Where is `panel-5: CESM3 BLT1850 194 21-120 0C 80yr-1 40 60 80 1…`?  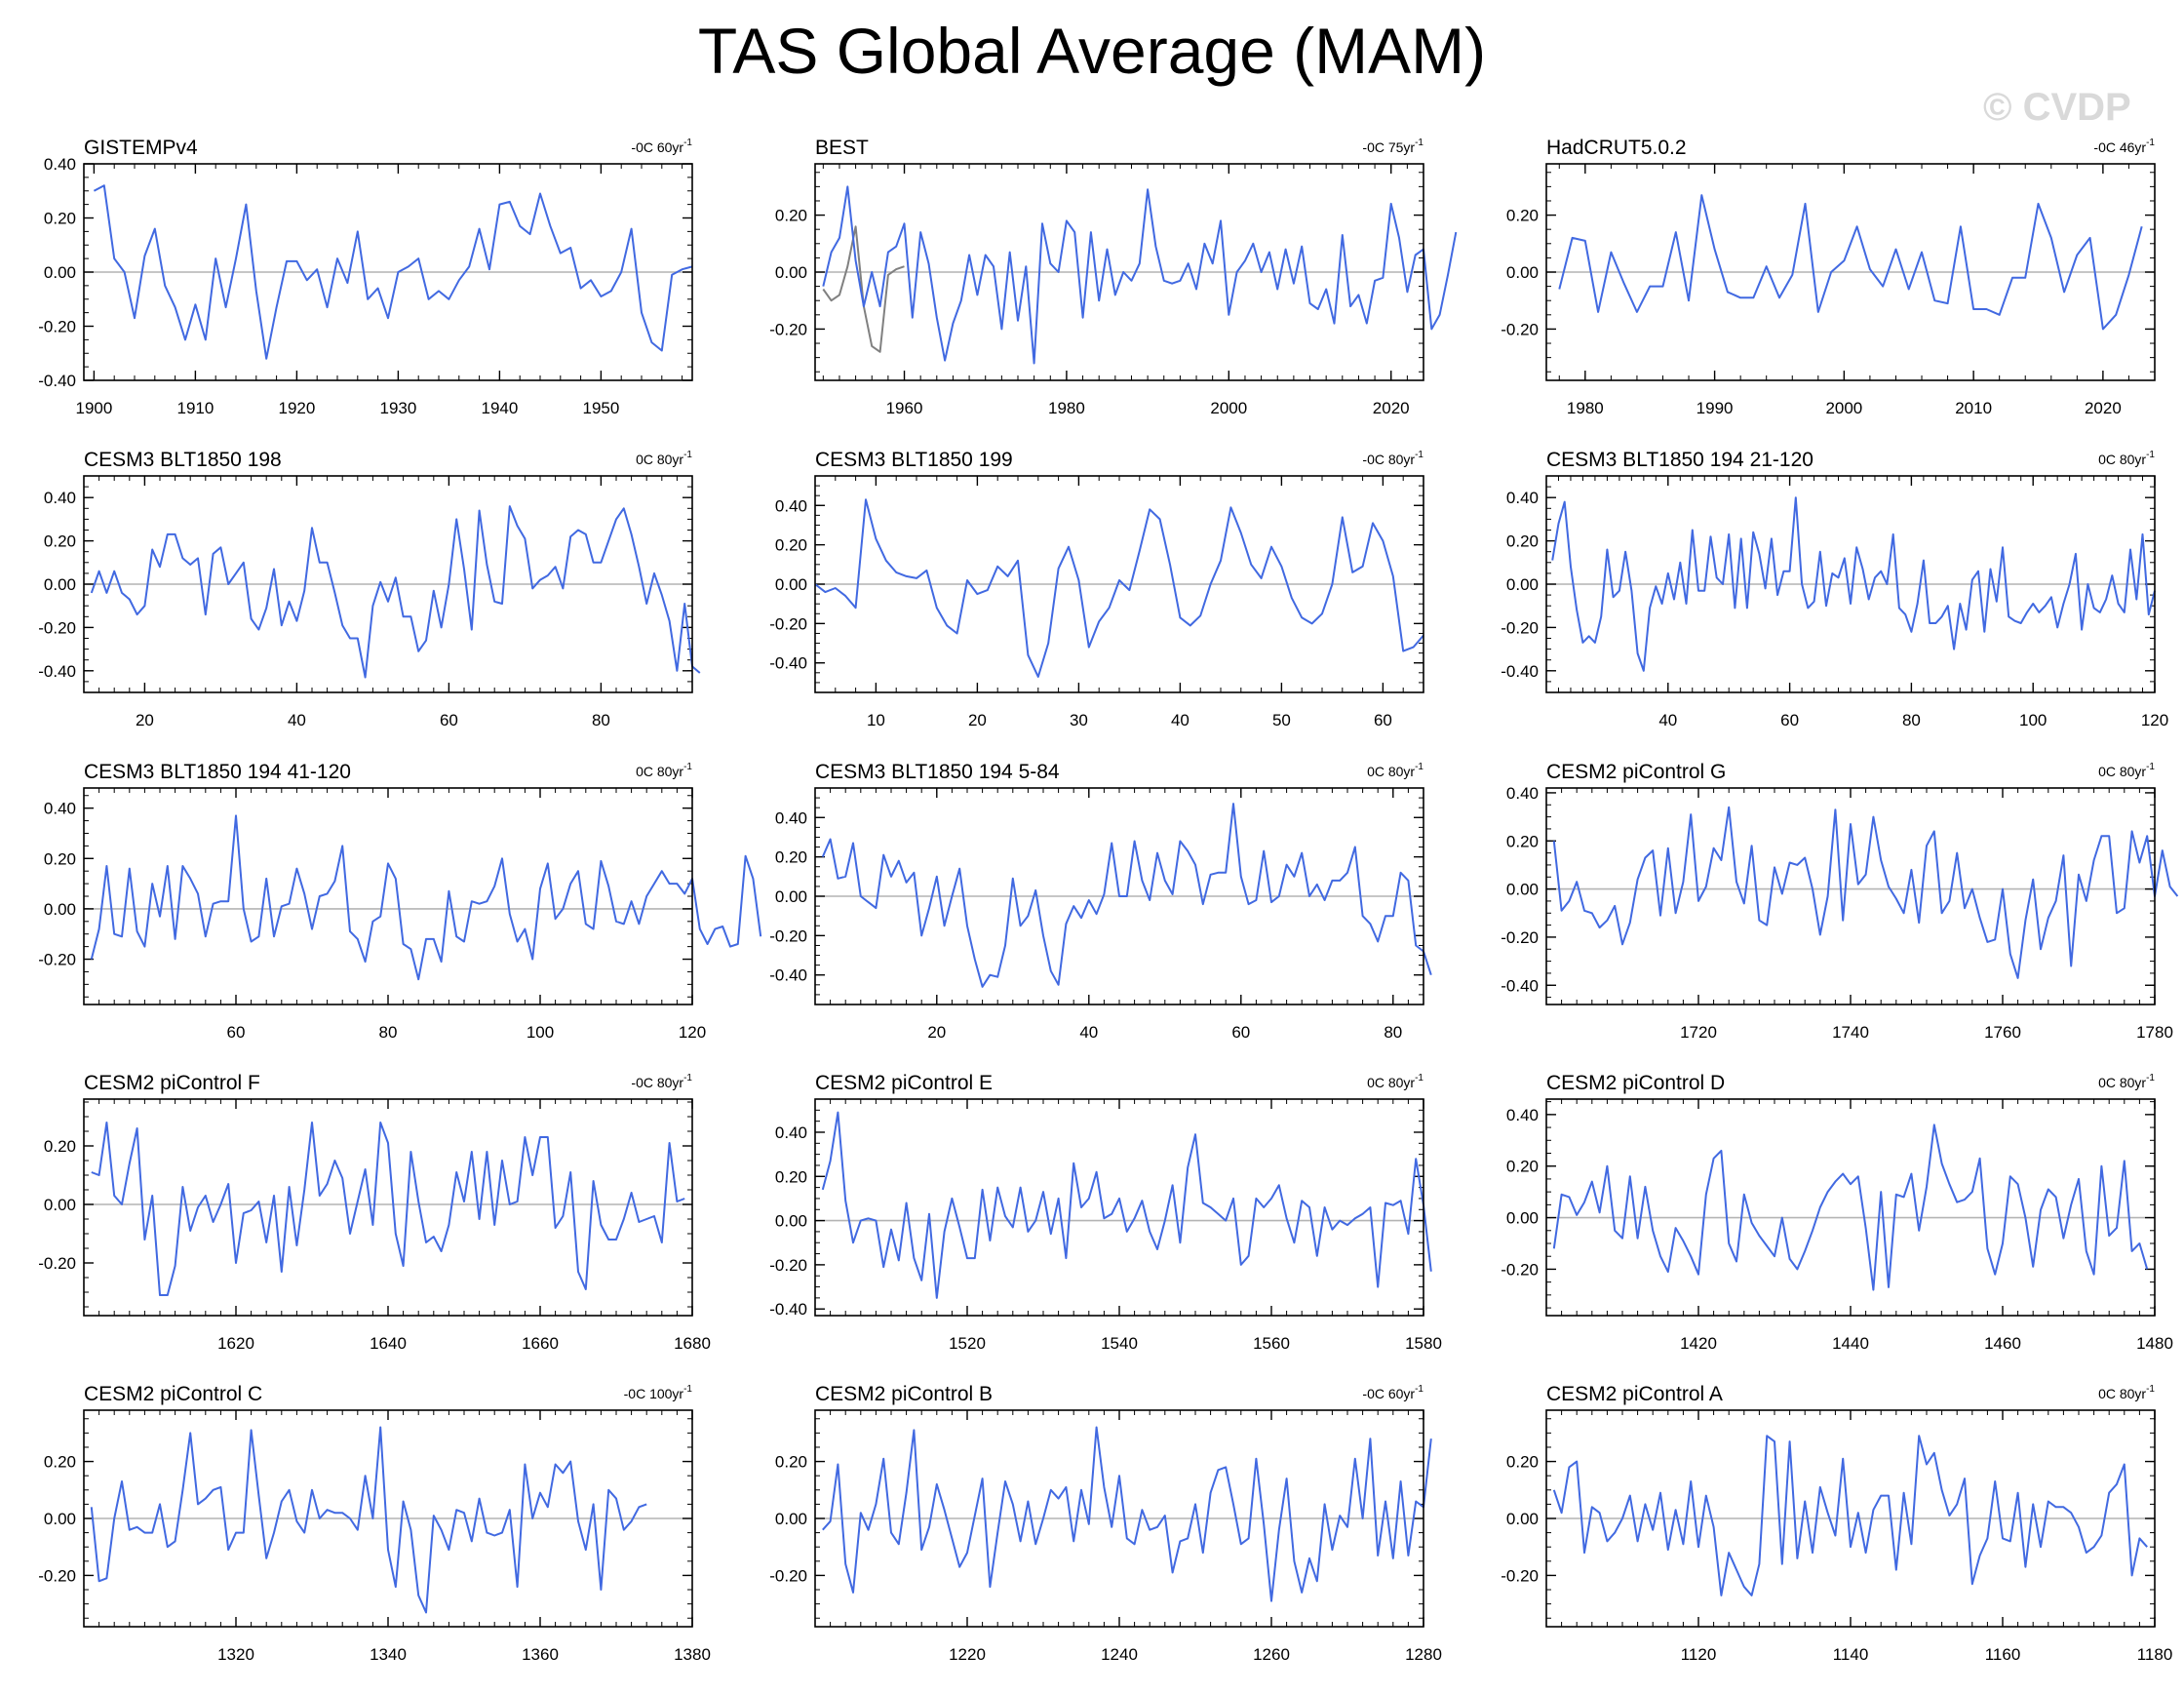
panel-5: CESM3 BLT1850 194 21-120 0C 80yr-1 40 60 80 1… is located at coordinates (1834, 589).